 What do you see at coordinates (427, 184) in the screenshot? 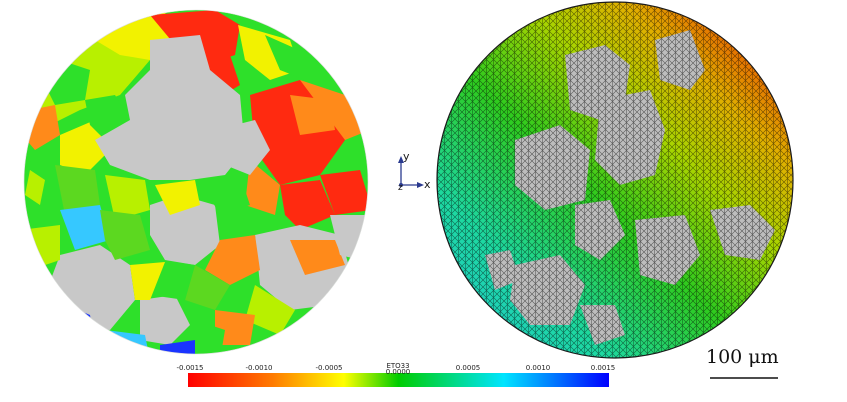
I see `axis-label-x: x` at bounding box center [427, 184].